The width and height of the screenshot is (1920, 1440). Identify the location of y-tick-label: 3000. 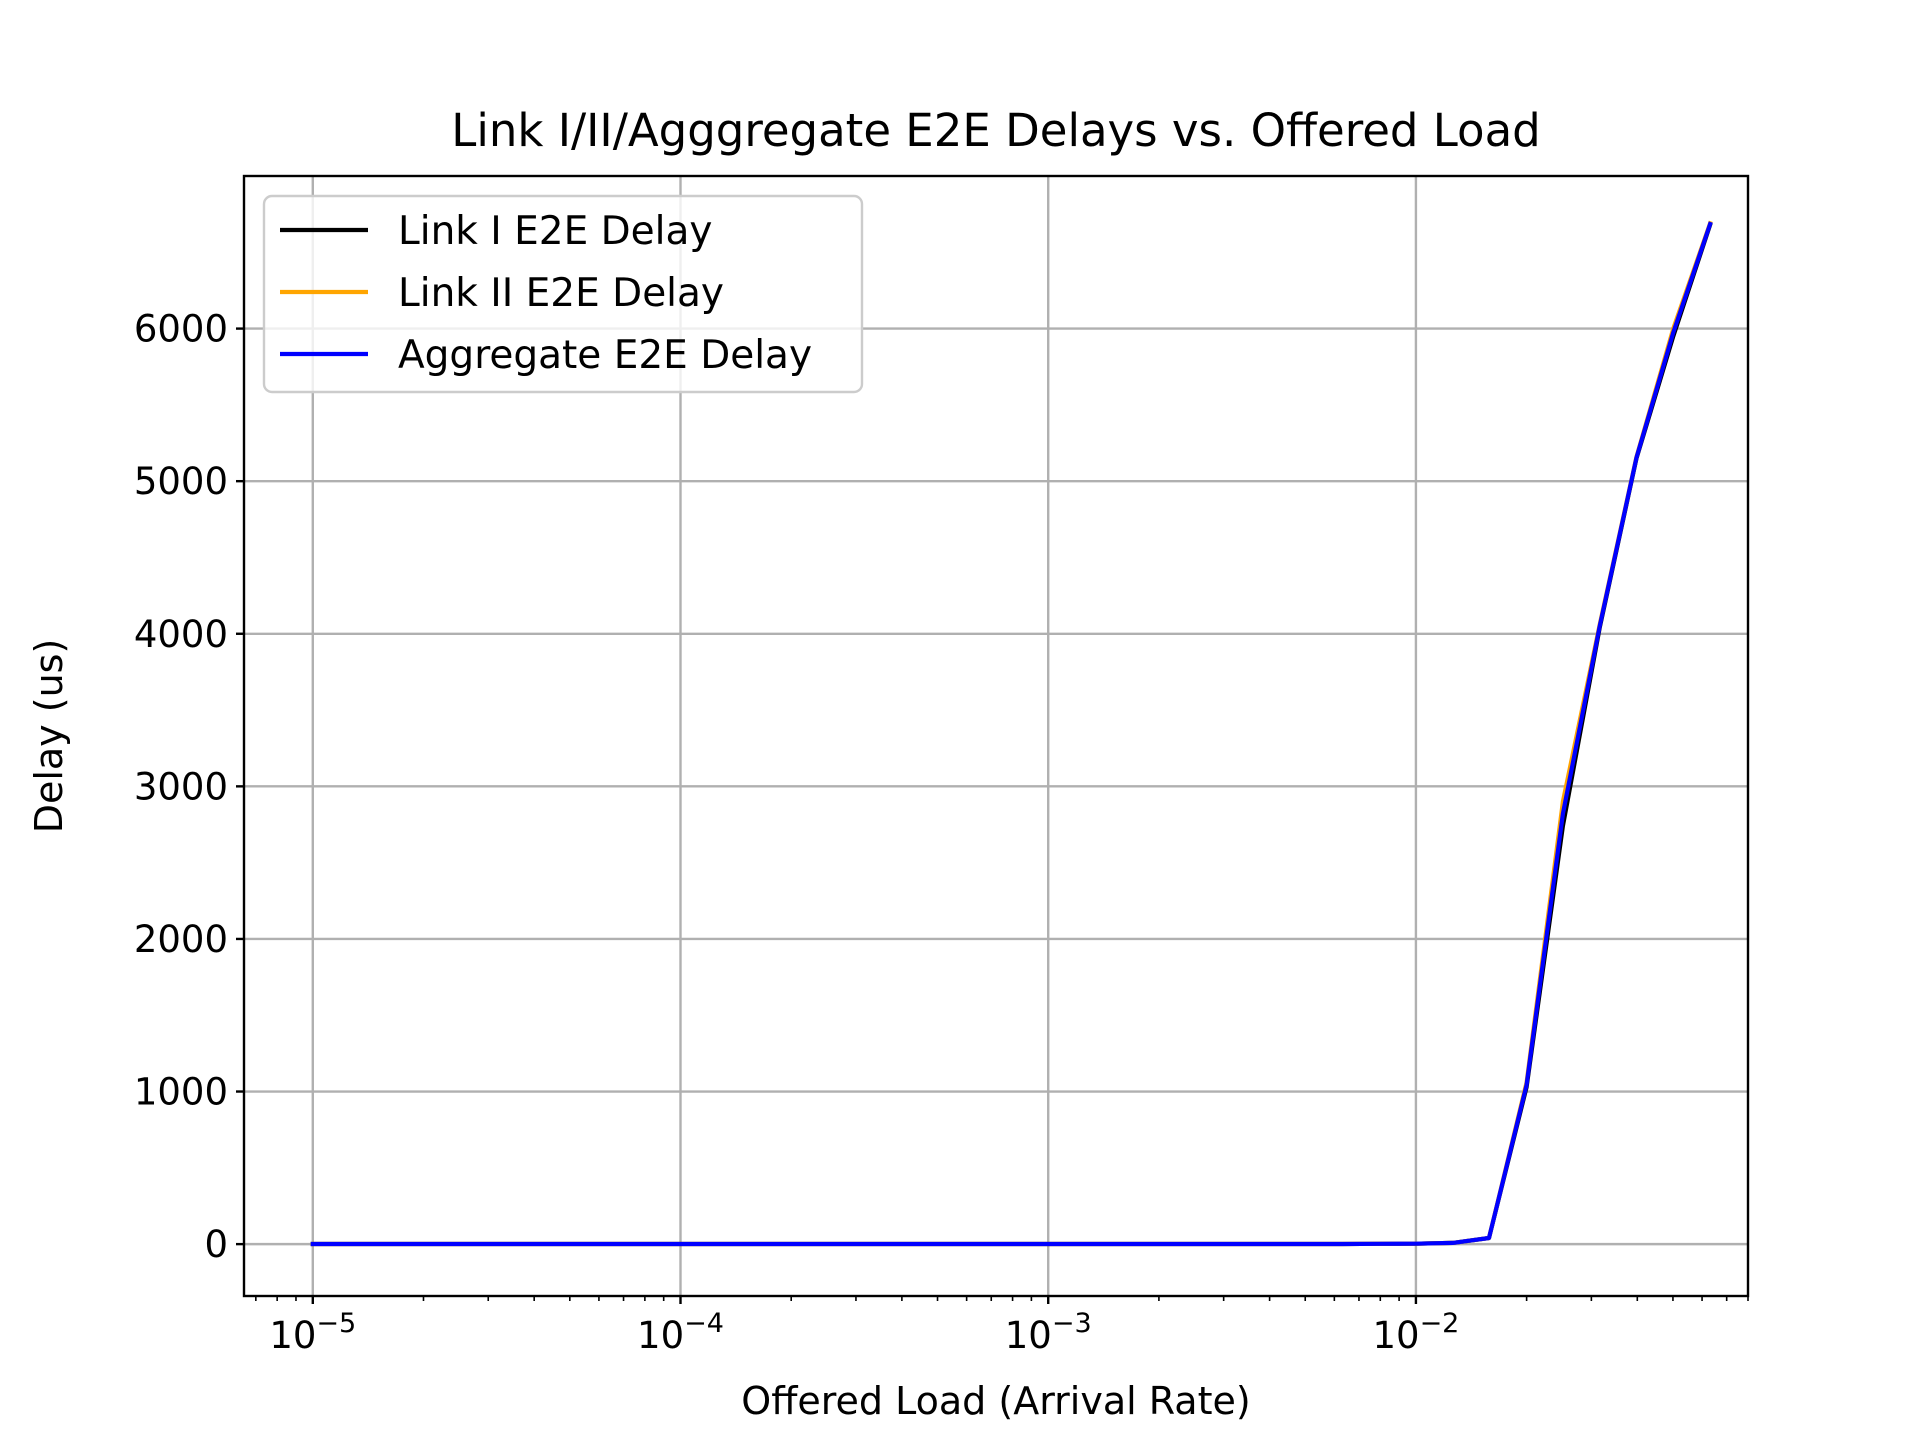
(181, 786).